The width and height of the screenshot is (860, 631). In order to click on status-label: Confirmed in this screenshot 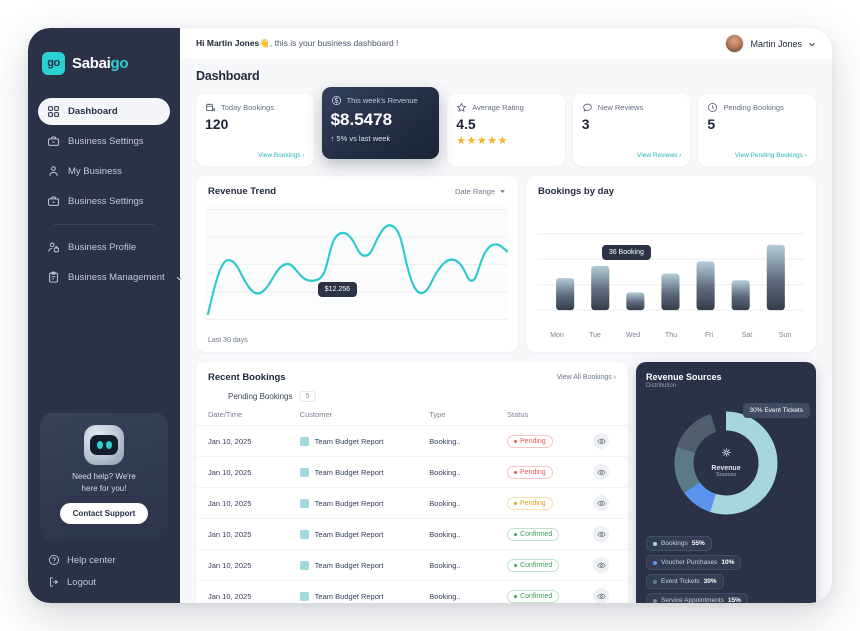, I will do `click(536, 596)`.